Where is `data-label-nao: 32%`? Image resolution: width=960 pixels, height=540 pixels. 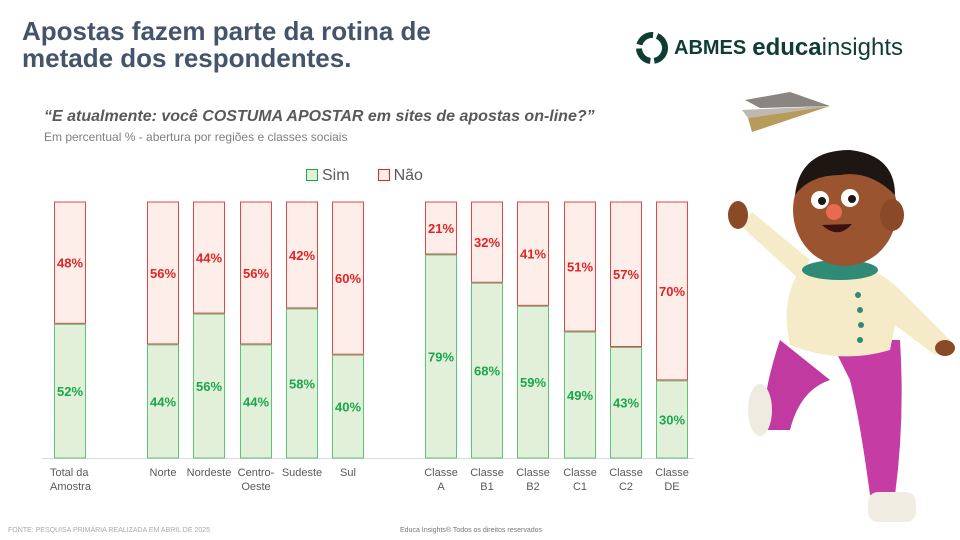
data-label-nao: 32% is located at coordinates (487, 242).